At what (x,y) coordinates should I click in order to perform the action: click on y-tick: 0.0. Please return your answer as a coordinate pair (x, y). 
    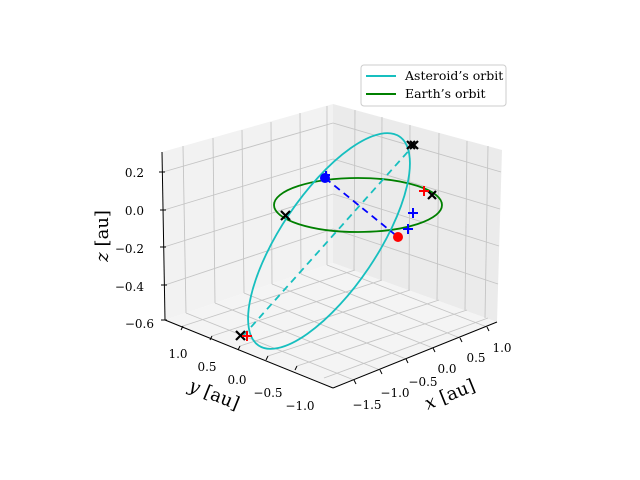
    Looking at the image, I should click on (236, 380).